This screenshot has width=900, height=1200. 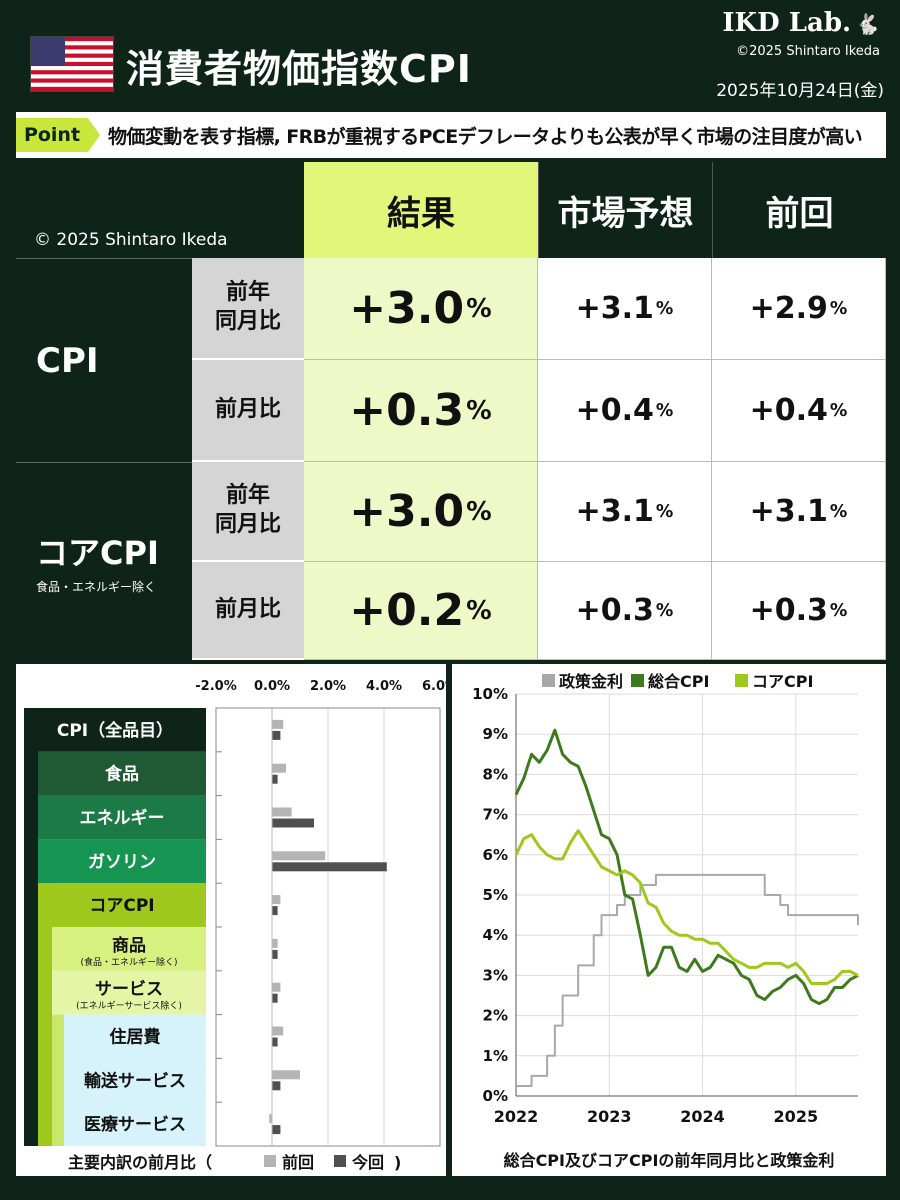 I want to click on x-tick-label: 2022, so click(x=516, y=1116).